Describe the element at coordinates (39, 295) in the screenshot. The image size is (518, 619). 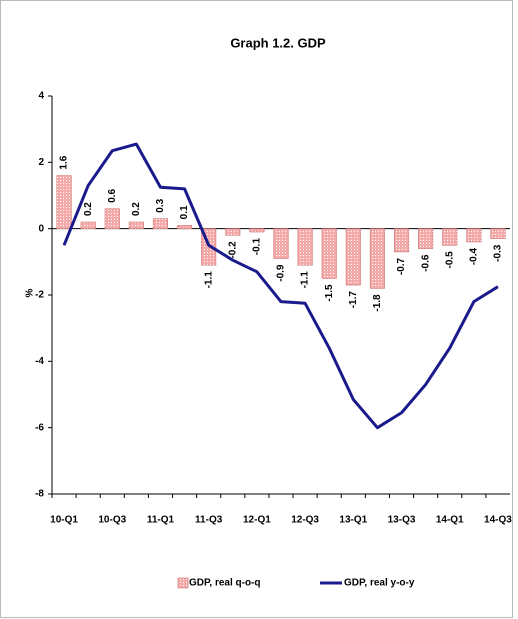
I see `y-tick-label: -2` at that location.